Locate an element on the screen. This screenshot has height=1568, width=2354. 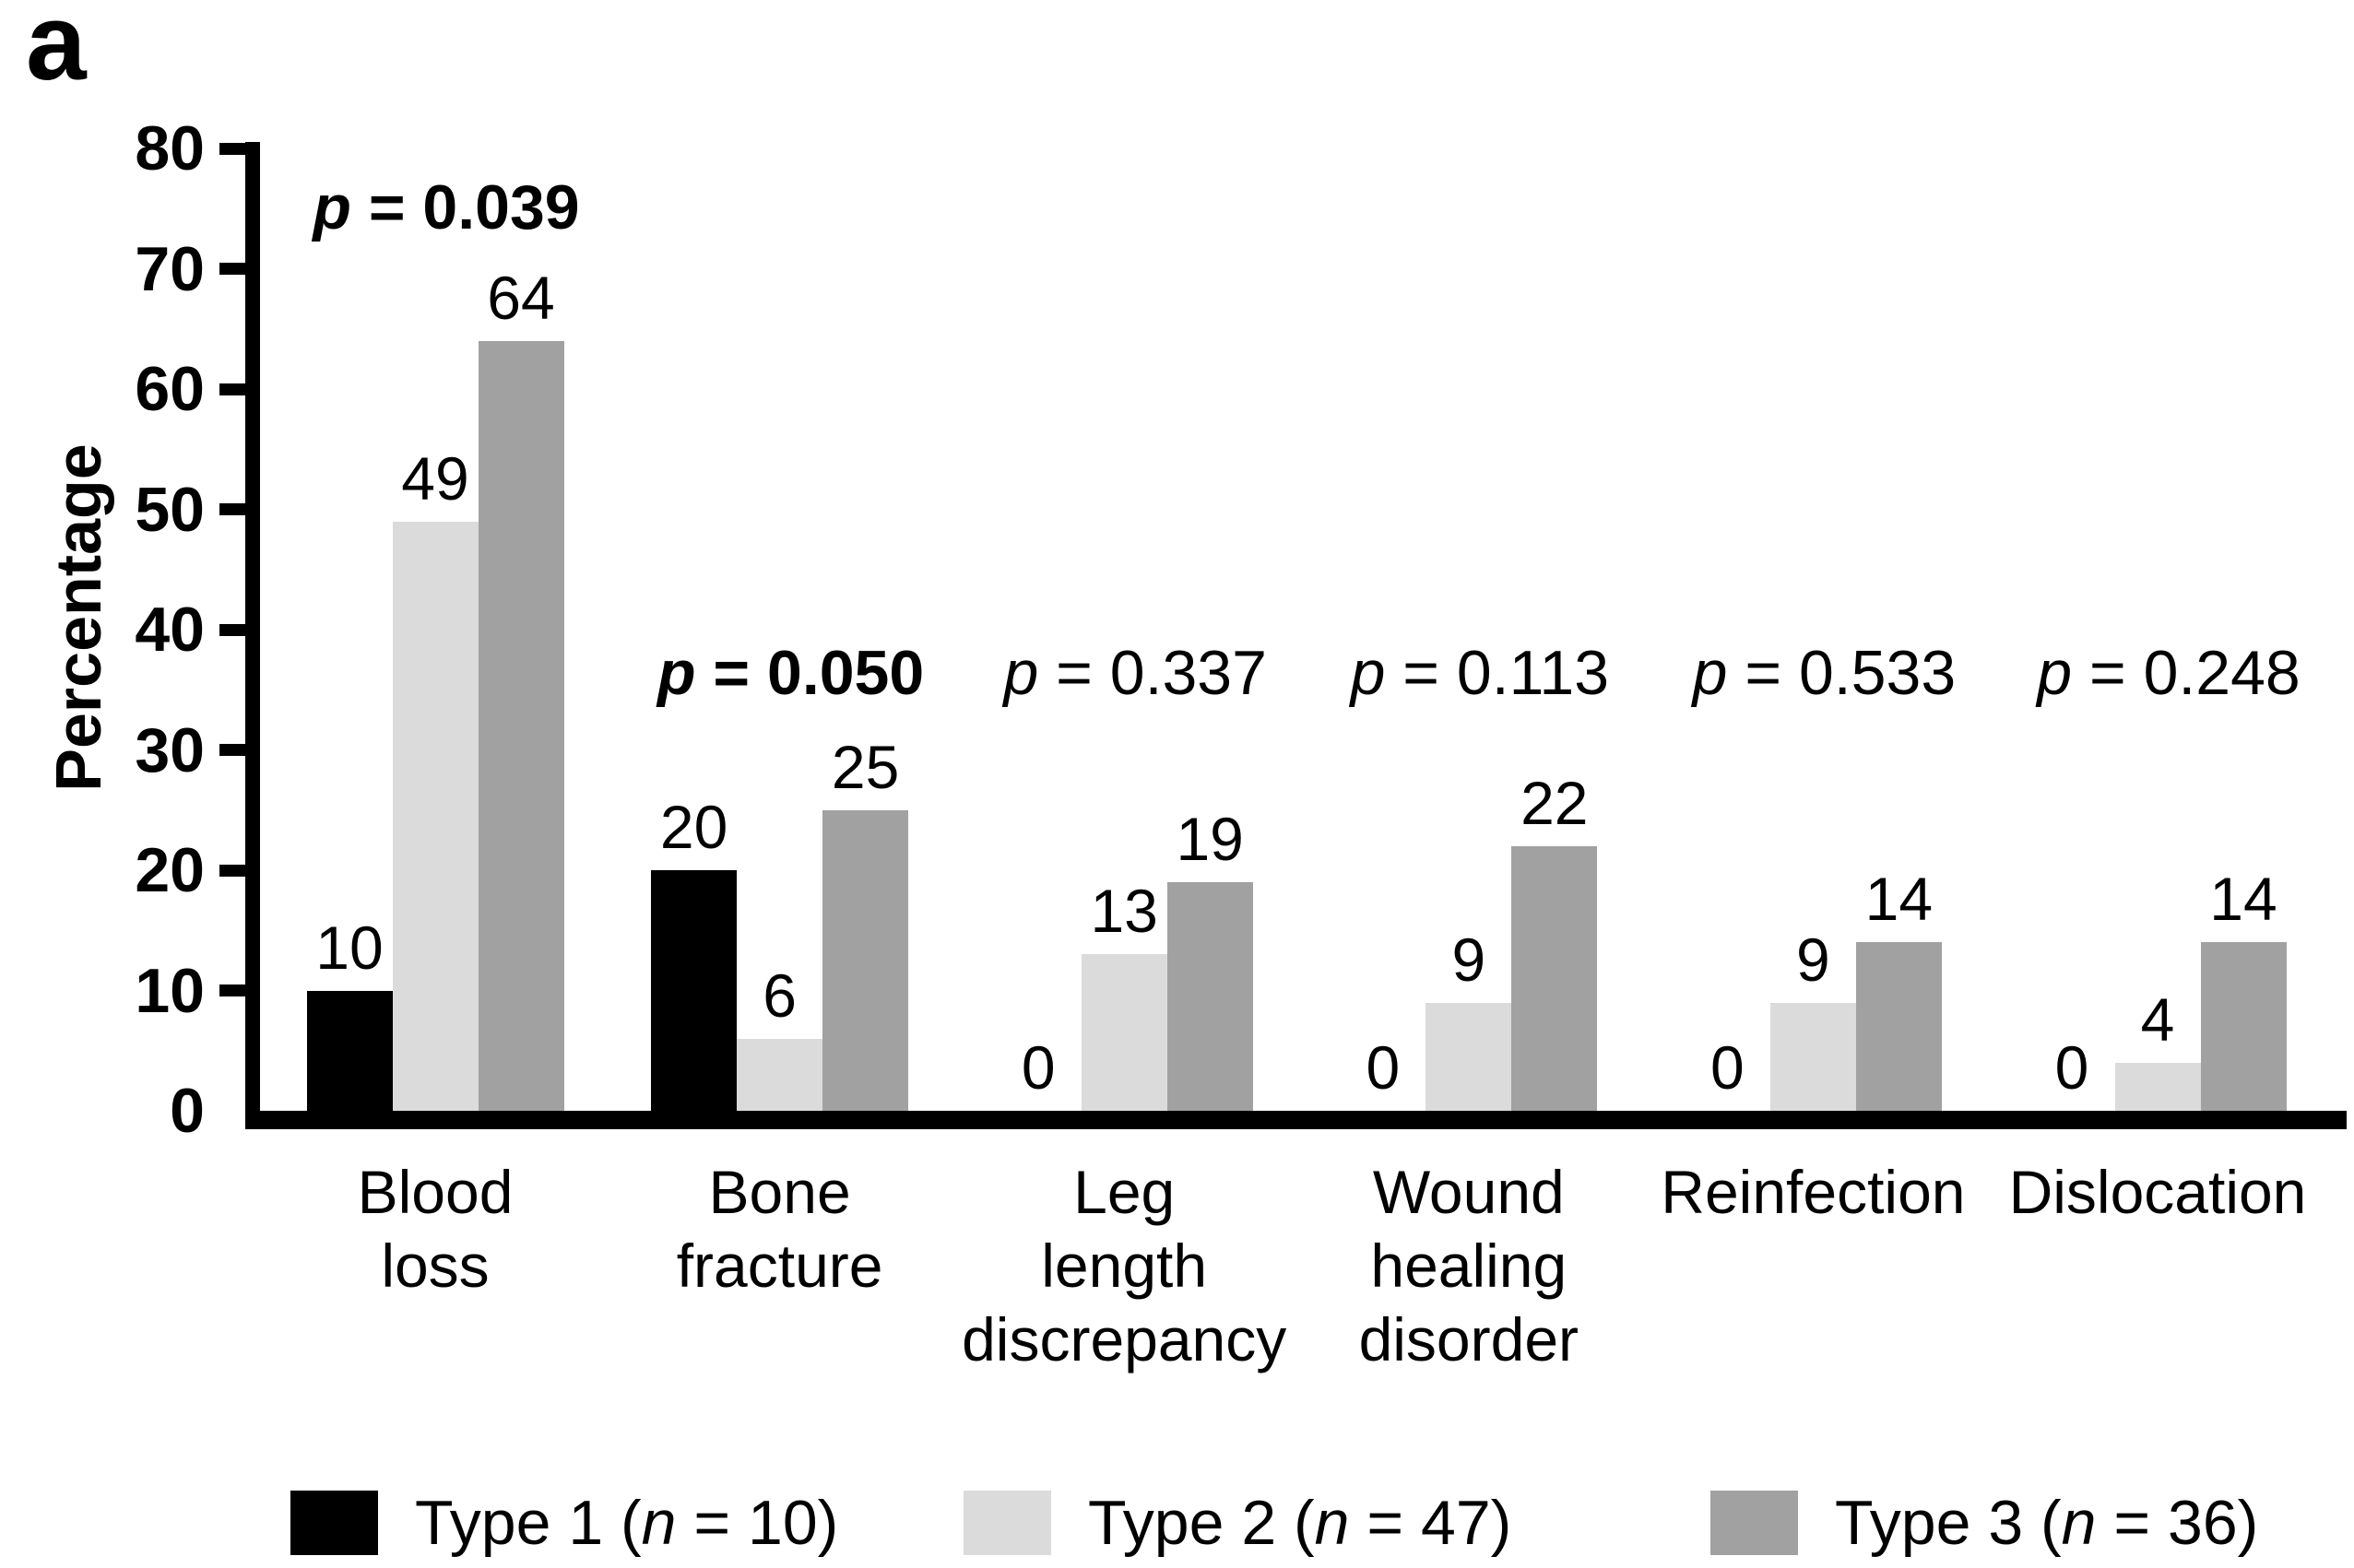
bar-type-1-blood-loss is located at coordinates (349, 1050).